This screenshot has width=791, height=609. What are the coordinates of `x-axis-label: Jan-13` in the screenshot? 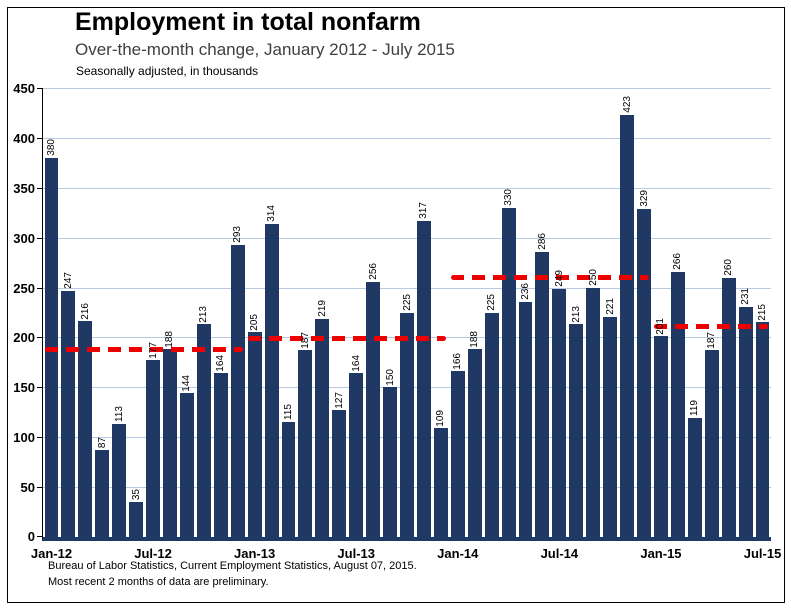 It's located at (255, 553).